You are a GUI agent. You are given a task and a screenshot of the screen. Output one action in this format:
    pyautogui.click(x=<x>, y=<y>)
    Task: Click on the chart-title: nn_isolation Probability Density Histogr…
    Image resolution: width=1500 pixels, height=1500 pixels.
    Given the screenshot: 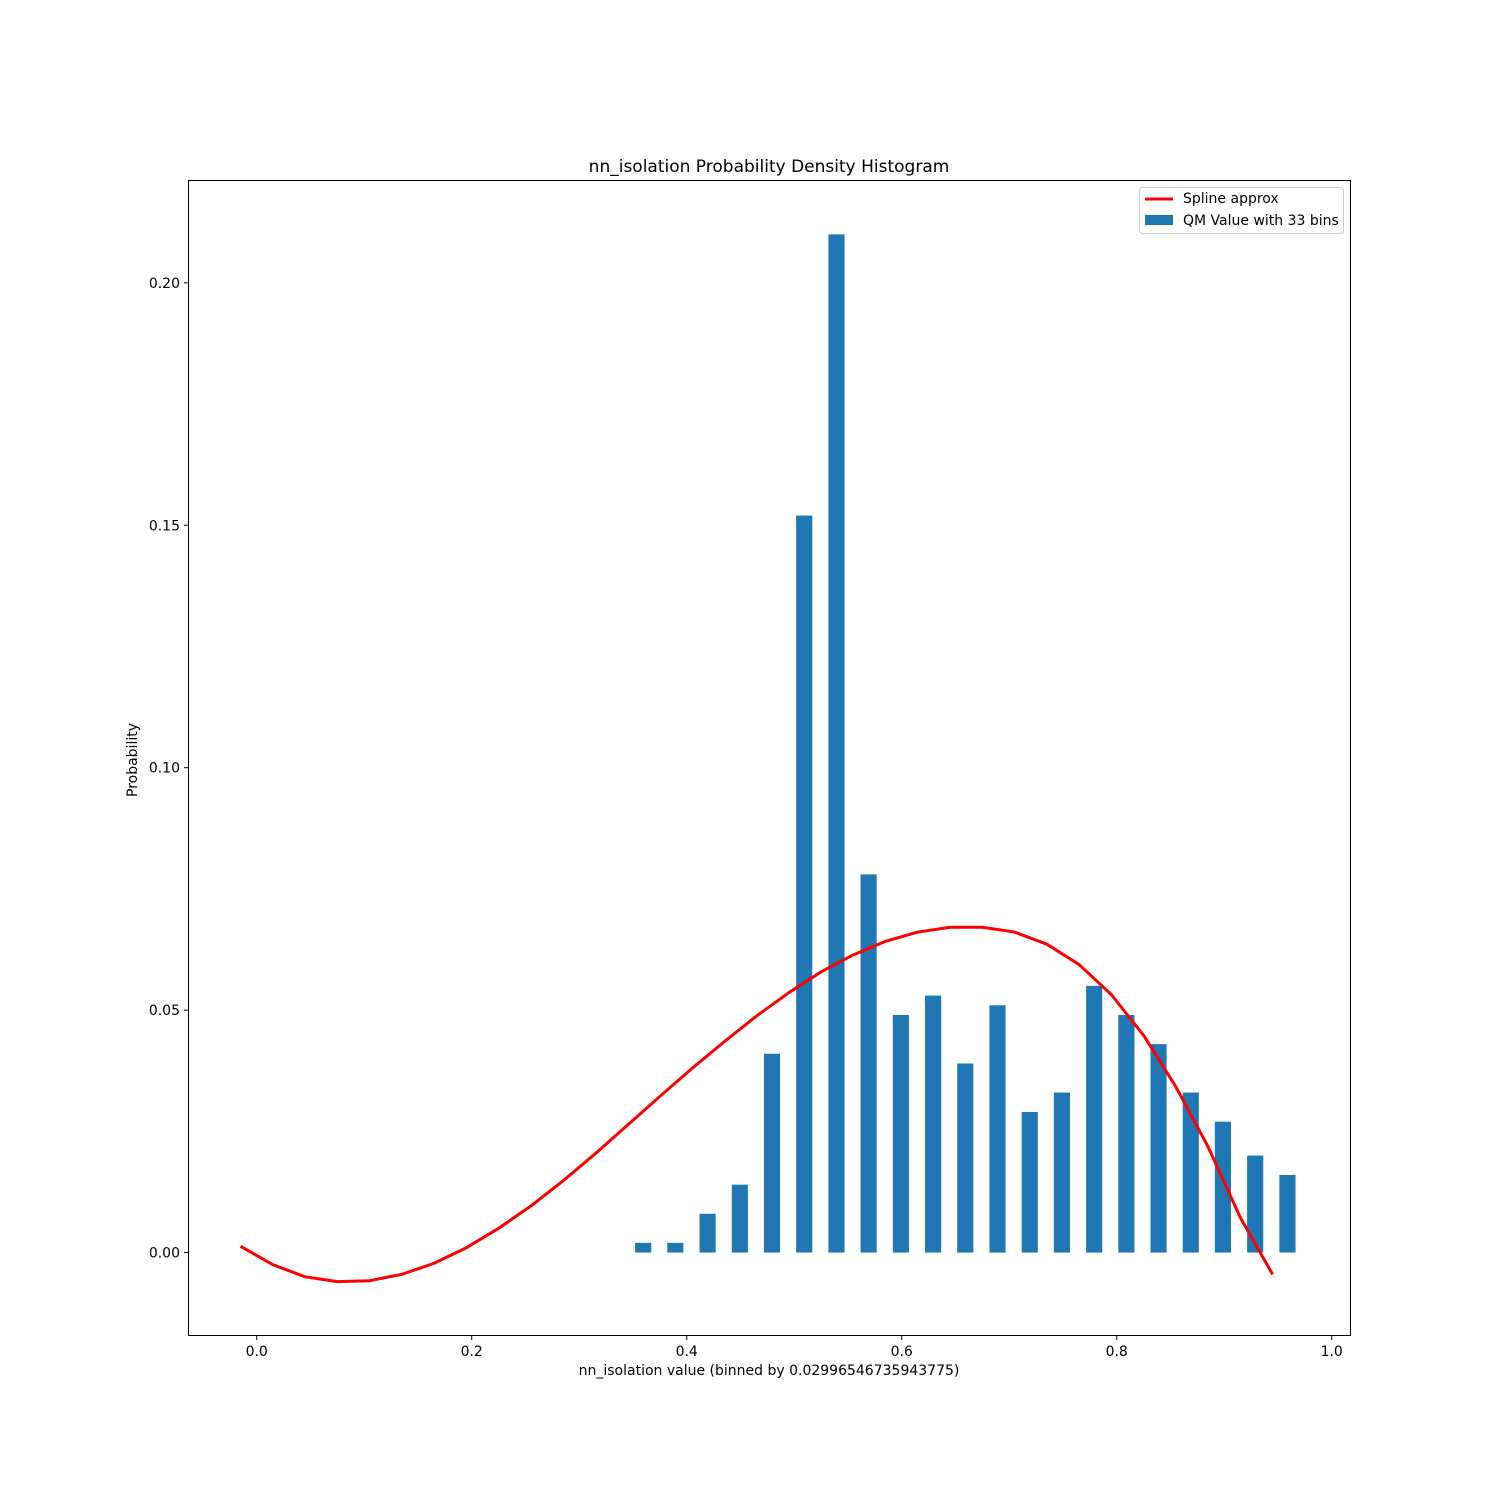 What is the action you would take?
    pyautogui.click(x=769, y=167)
    